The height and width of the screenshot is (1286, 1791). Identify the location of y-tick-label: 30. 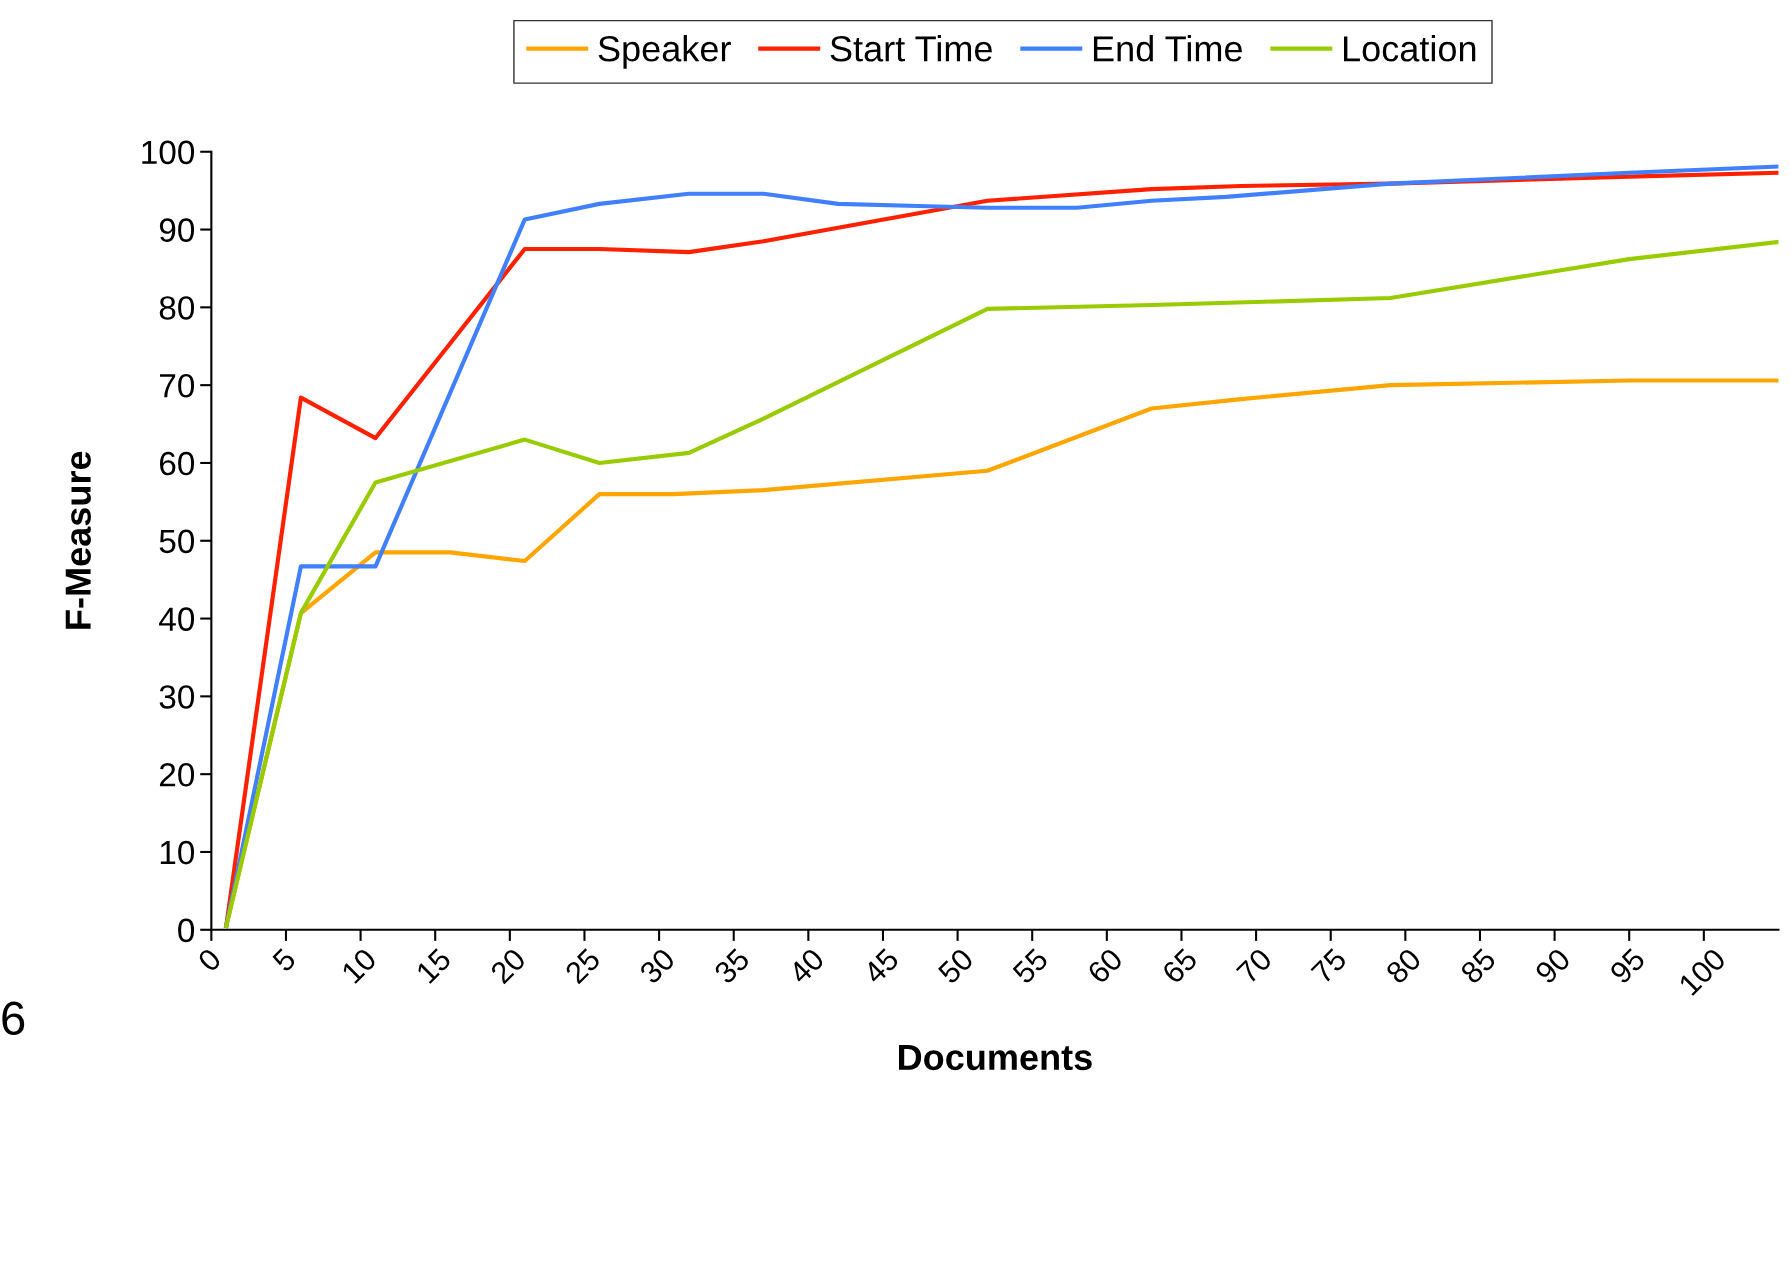
(177, 697).